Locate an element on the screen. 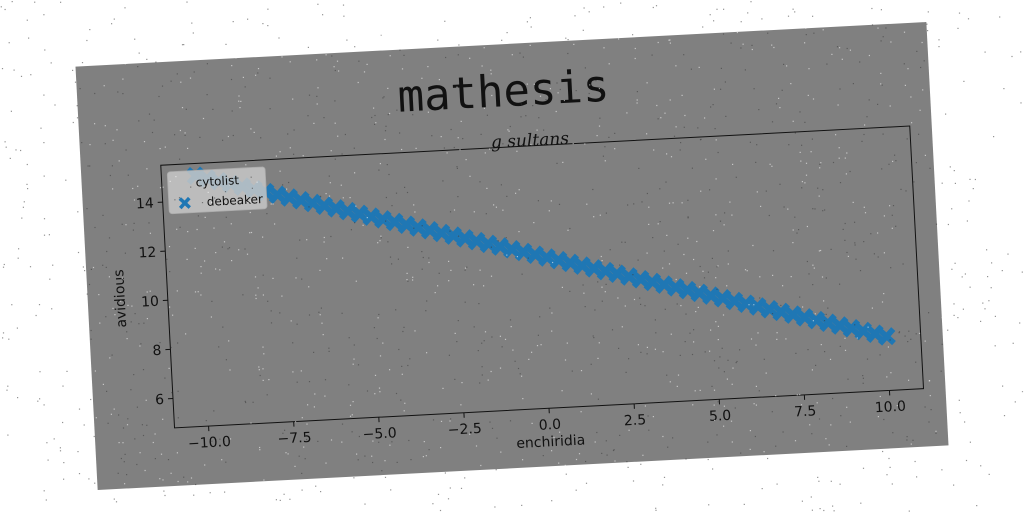 The width and height of the screenshot is (1024, 512). x-tick-label: −2.5 is located at coordinates (464, 430).